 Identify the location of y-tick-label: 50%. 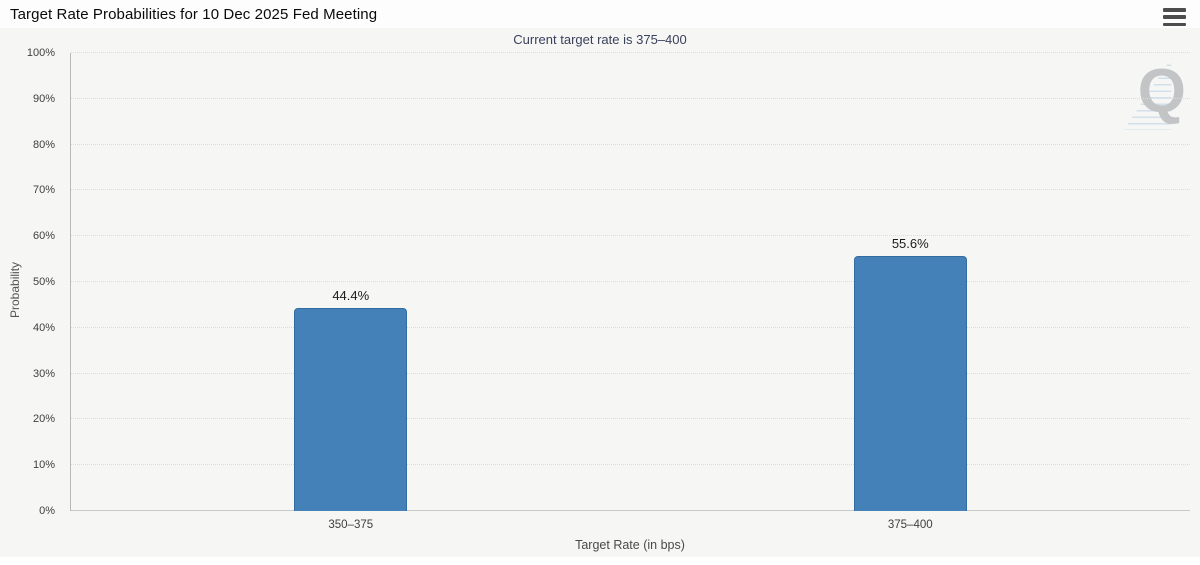
(43, 282).